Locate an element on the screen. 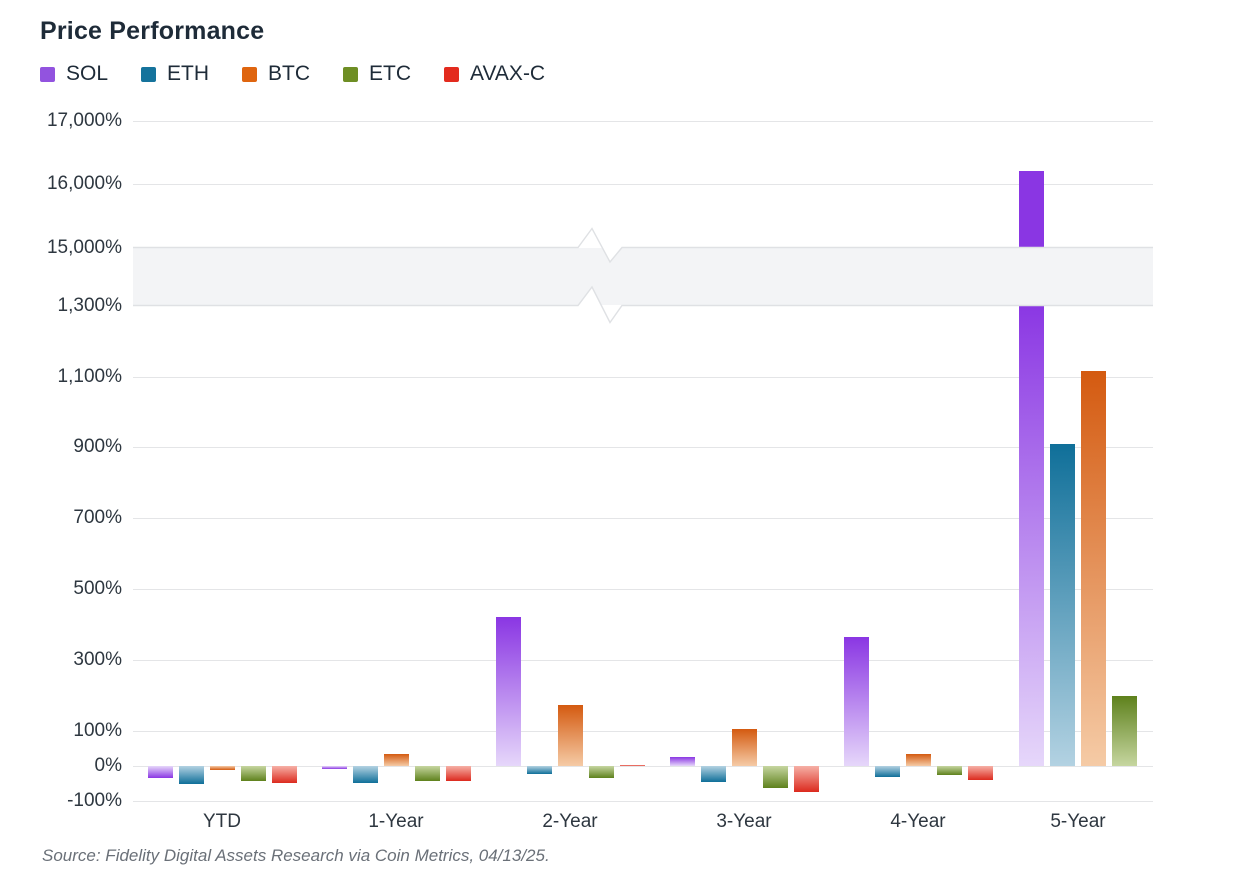 The image size is (1248, 871). y-axis-tick-label: 100% is located at coordinates (97, 730).